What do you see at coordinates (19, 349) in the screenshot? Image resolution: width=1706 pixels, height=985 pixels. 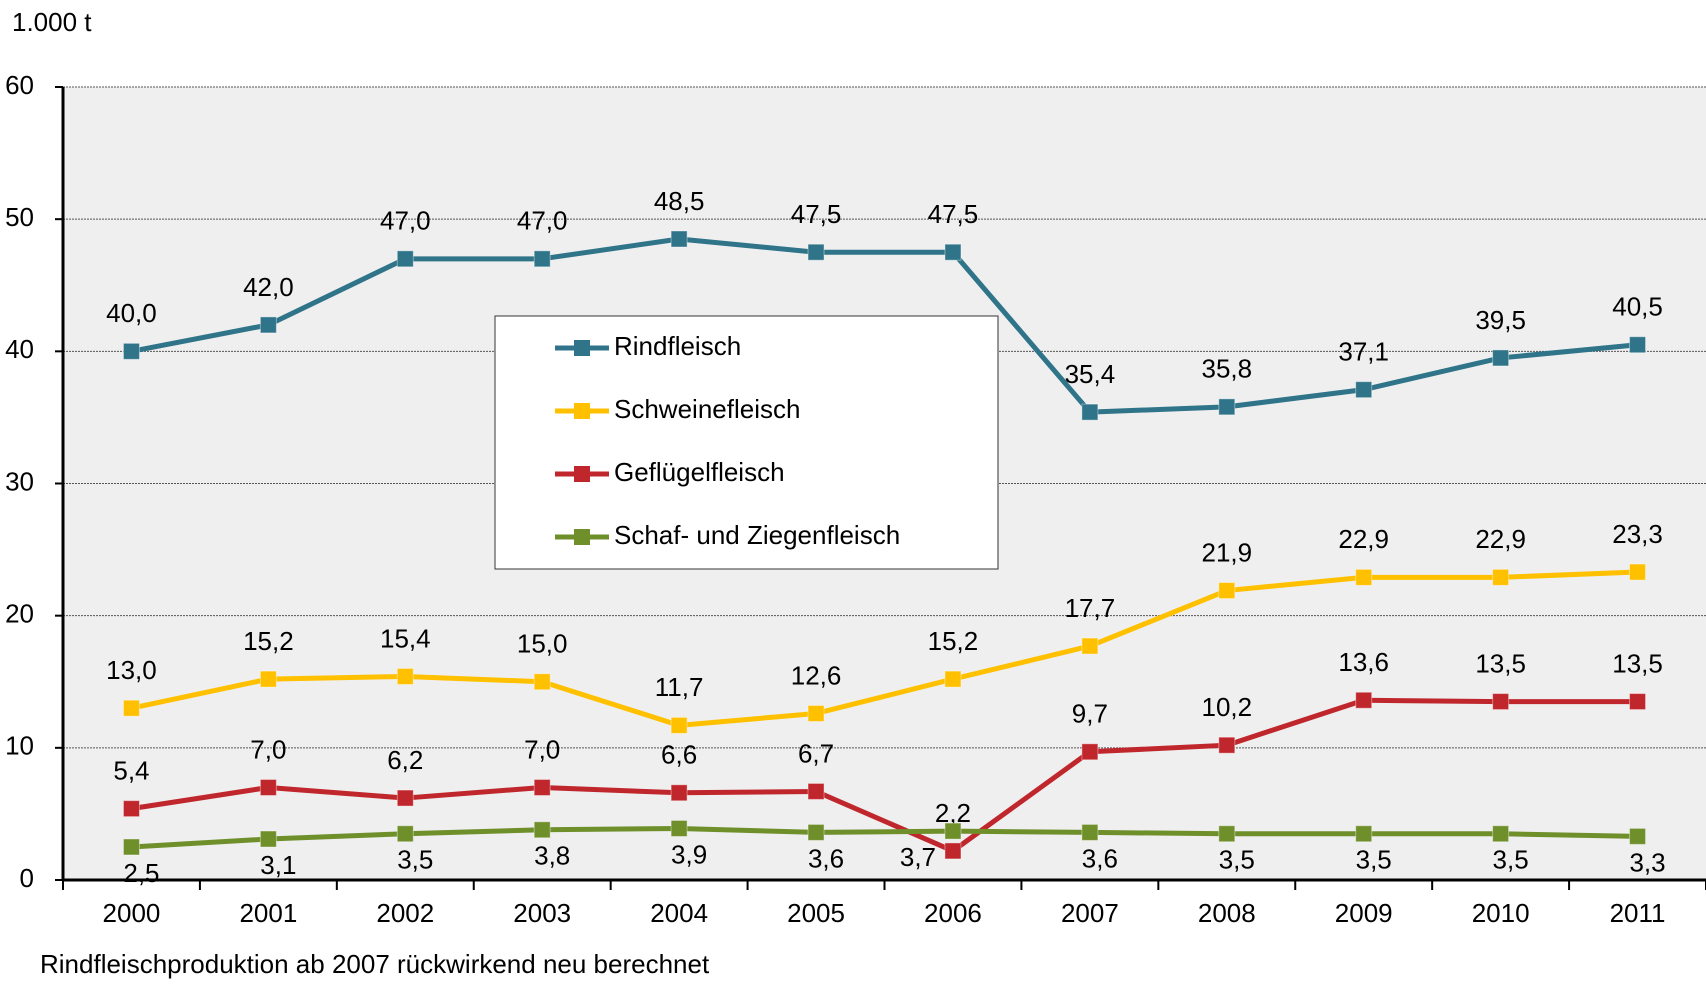 I see `y-tick-label: 40` at bounding box center [19, 349].